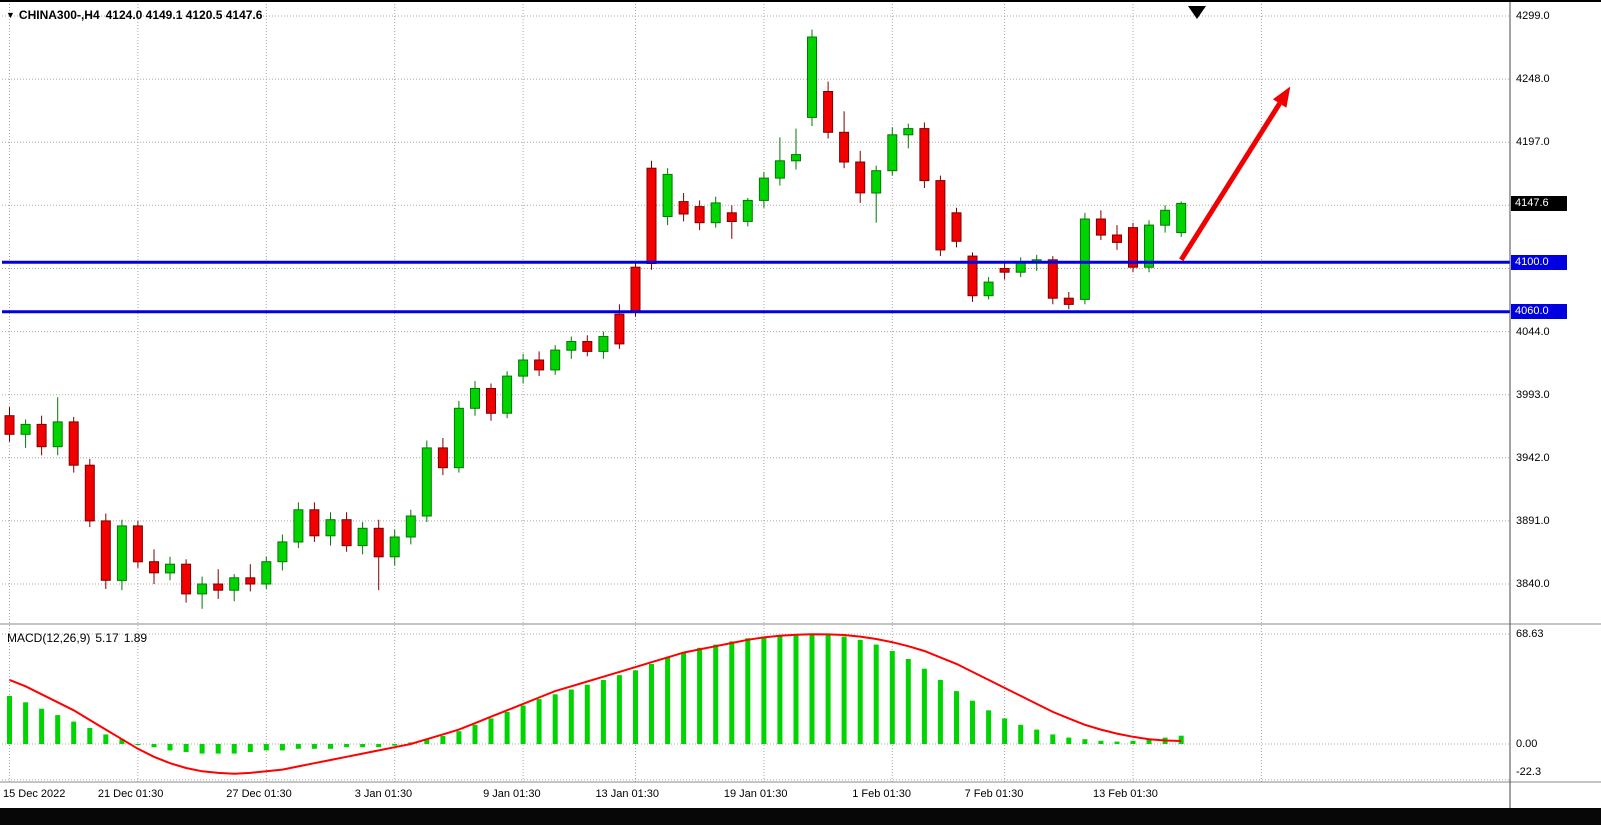  I want to click on price-axis-label: 4248.0, so click(1533, 79).